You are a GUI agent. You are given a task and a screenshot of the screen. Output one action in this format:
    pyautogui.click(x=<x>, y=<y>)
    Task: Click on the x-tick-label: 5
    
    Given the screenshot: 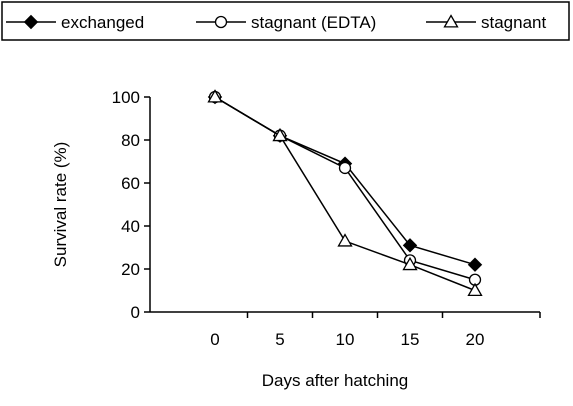 What is the action you would take?
    pyautogui.click(x=279, y=339)
    